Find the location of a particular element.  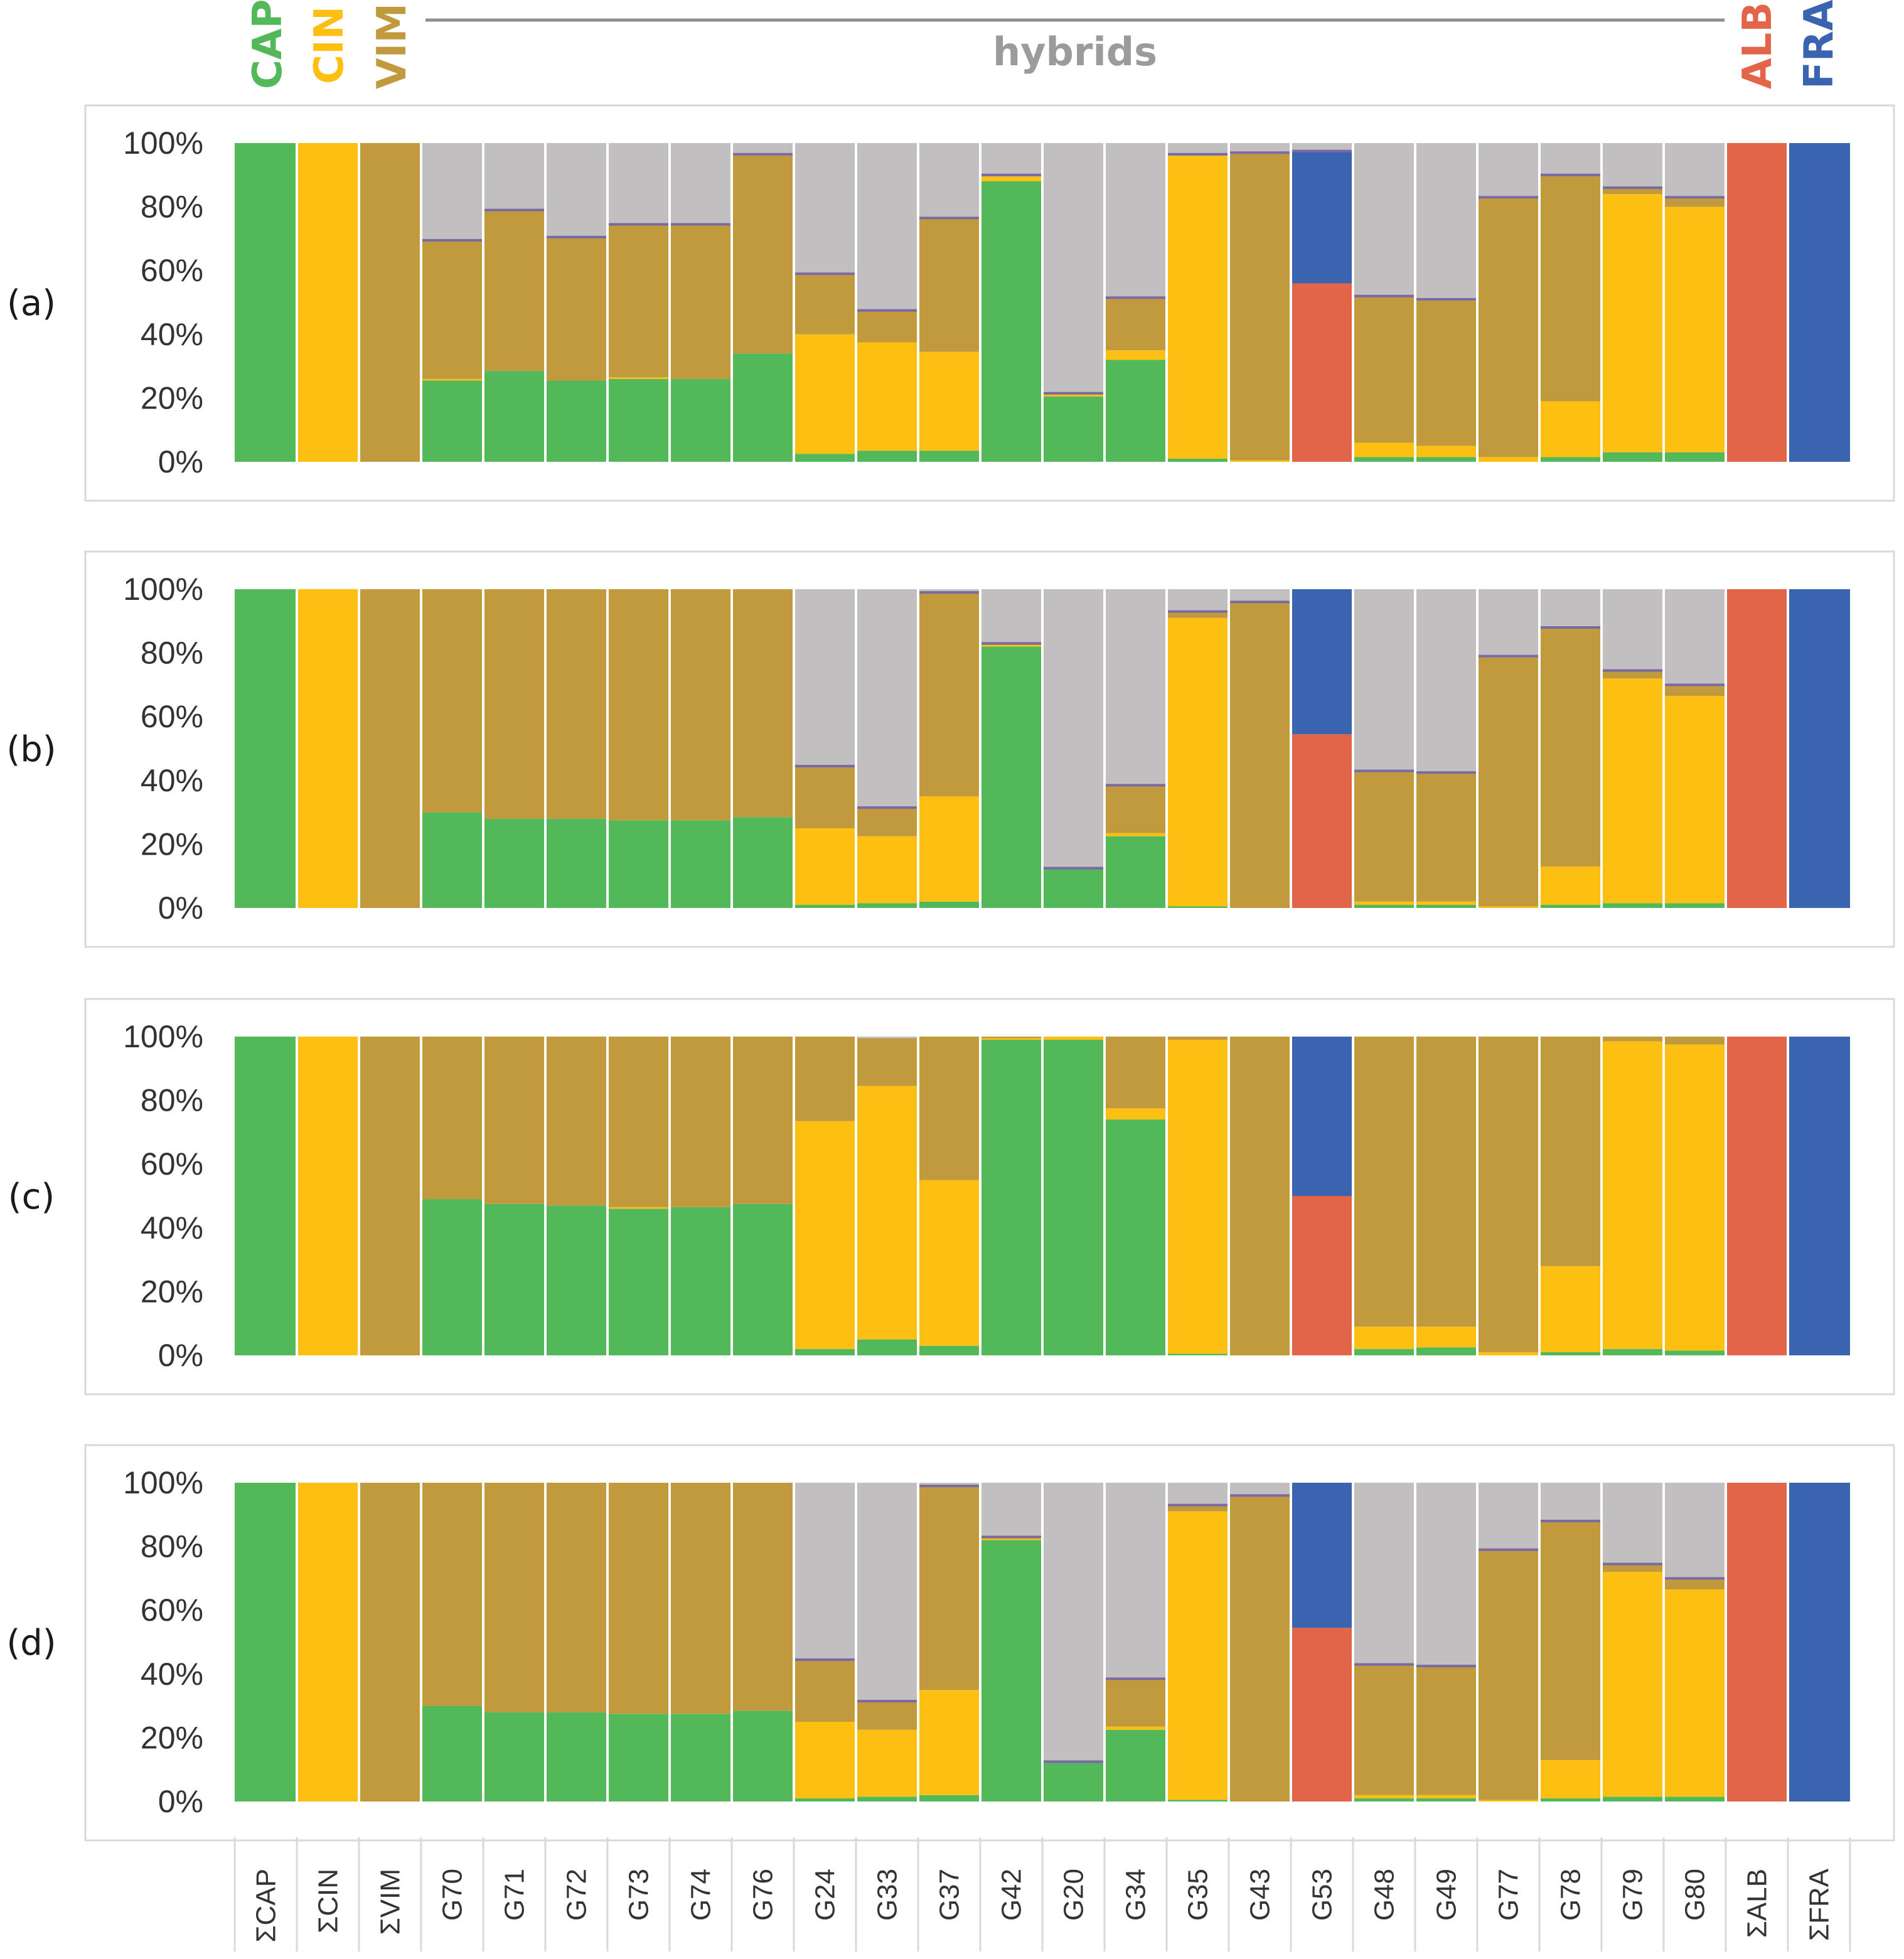

y-tick-label: 40% is located at coordinates (172, 1228).